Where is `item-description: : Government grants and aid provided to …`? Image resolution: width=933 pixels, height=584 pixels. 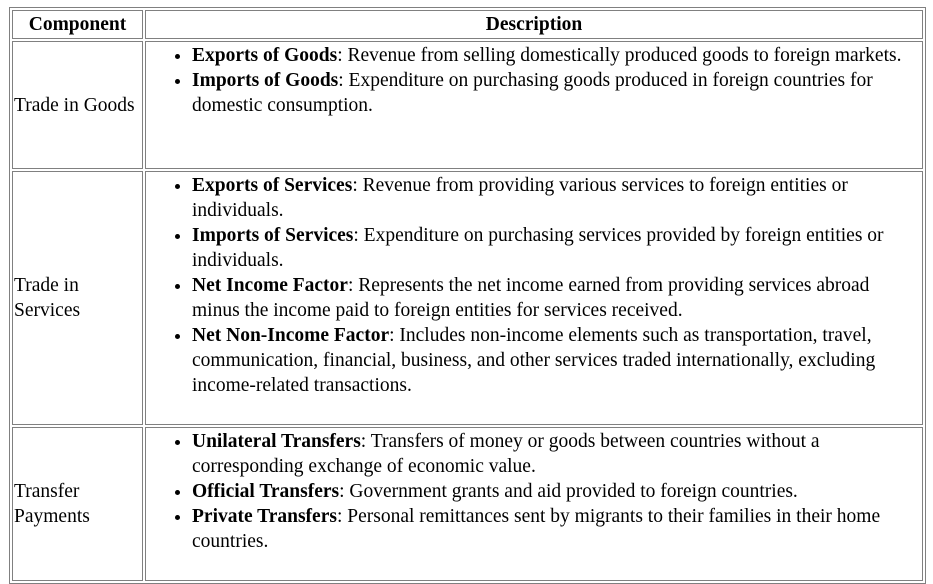
item-description: : Government grants and aid provided to … is located at coordinates (568, 491).